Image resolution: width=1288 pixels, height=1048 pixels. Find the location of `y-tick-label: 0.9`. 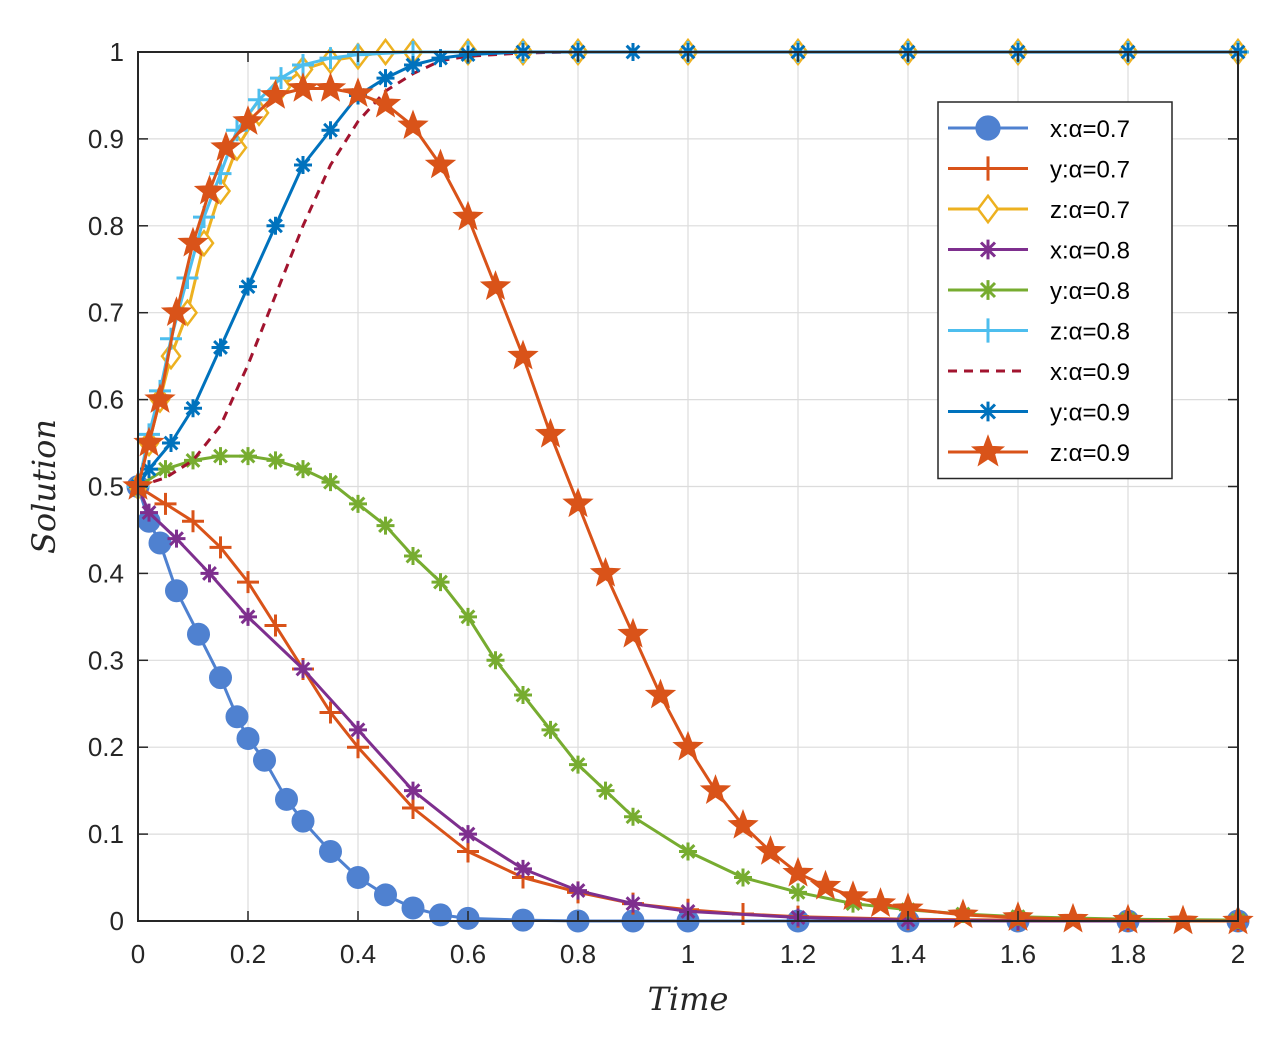

y-tick-label: 0.9 is located at coordinates (106, 139).